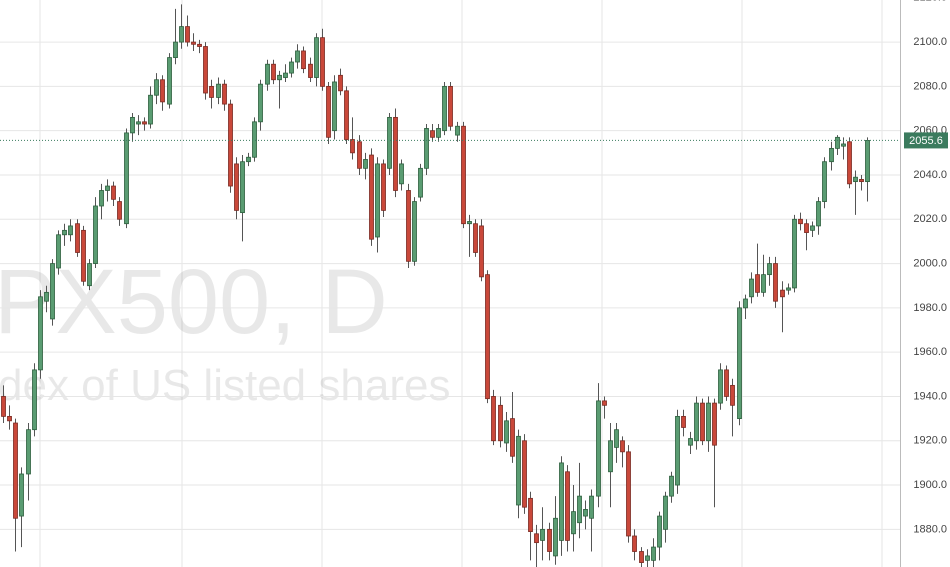 The image size is (950, 567). I want to click on y-tick-label: 1920.0, so click(930, 441).